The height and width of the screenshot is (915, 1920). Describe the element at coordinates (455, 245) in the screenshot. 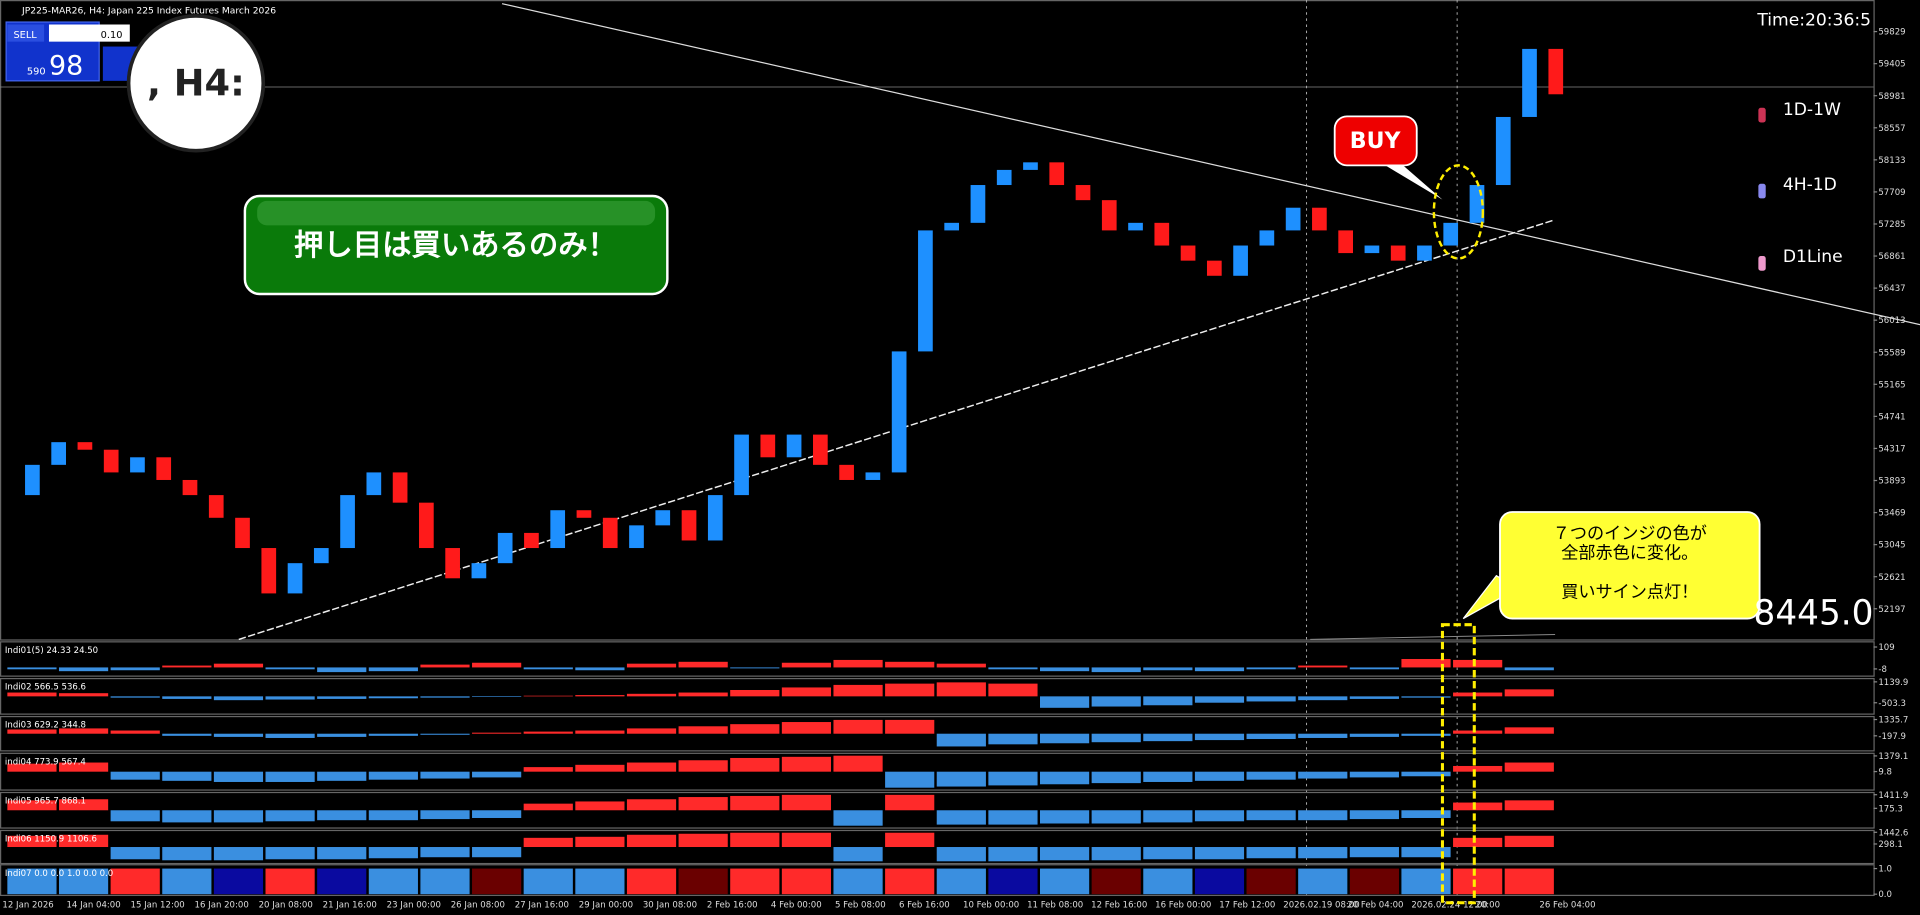

I see `slogan: 押し目は買いあるのみ！` at that location.